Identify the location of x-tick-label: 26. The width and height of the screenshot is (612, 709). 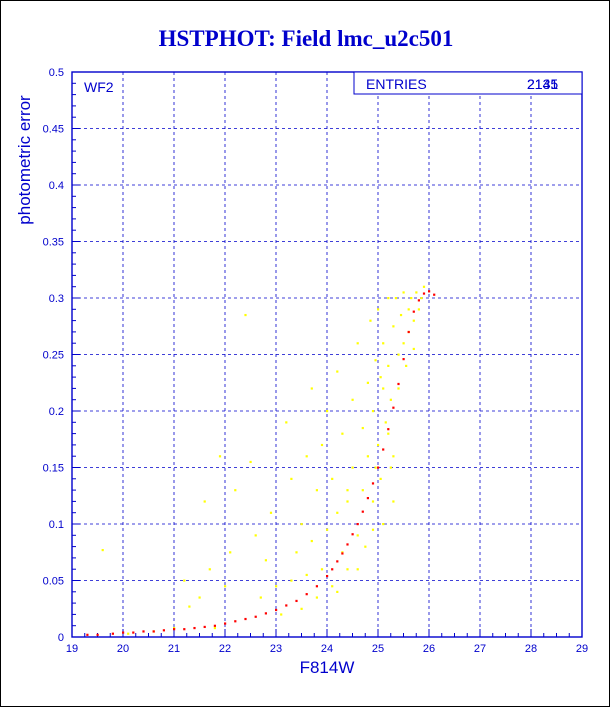
(429, 649).